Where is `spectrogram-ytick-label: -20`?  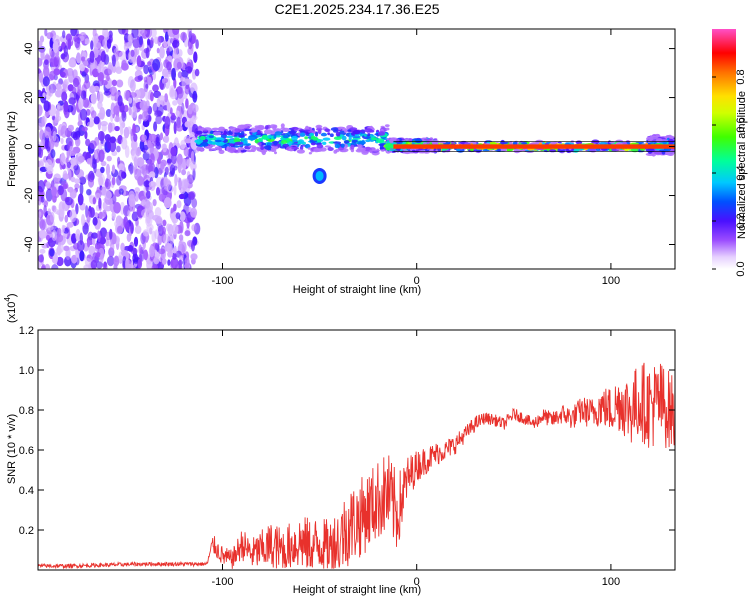 spectrogram-ytick-label: -20 is located at coordinates (29, 196).